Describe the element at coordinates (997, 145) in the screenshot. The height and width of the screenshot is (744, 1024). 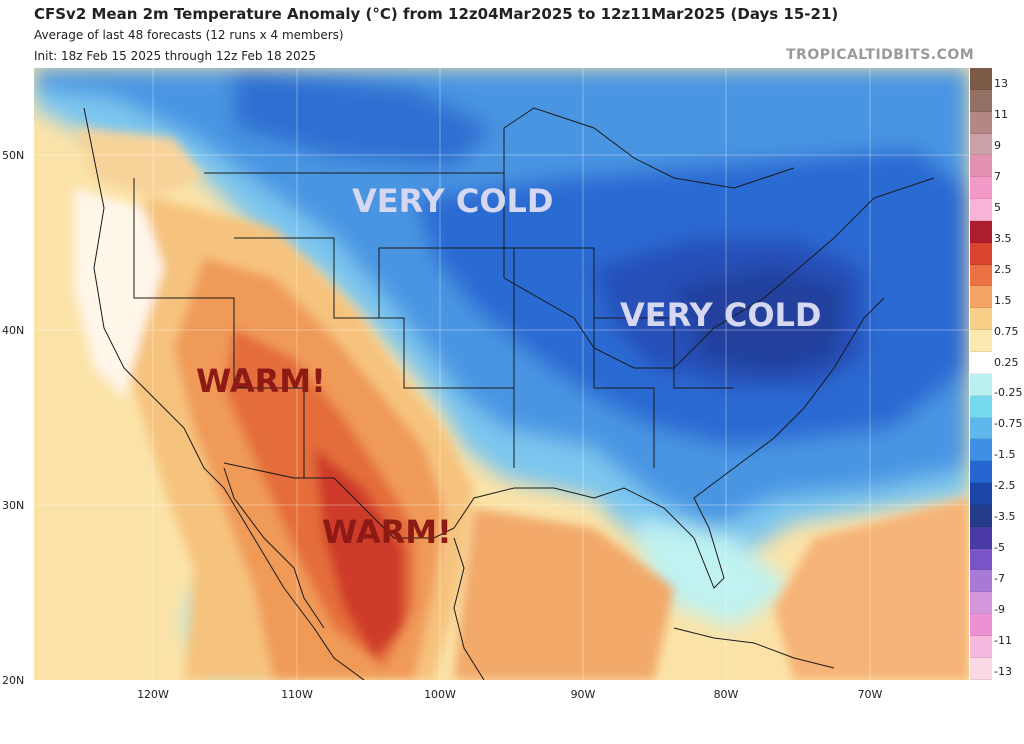
I see `colorbar-label: 9` at that location.